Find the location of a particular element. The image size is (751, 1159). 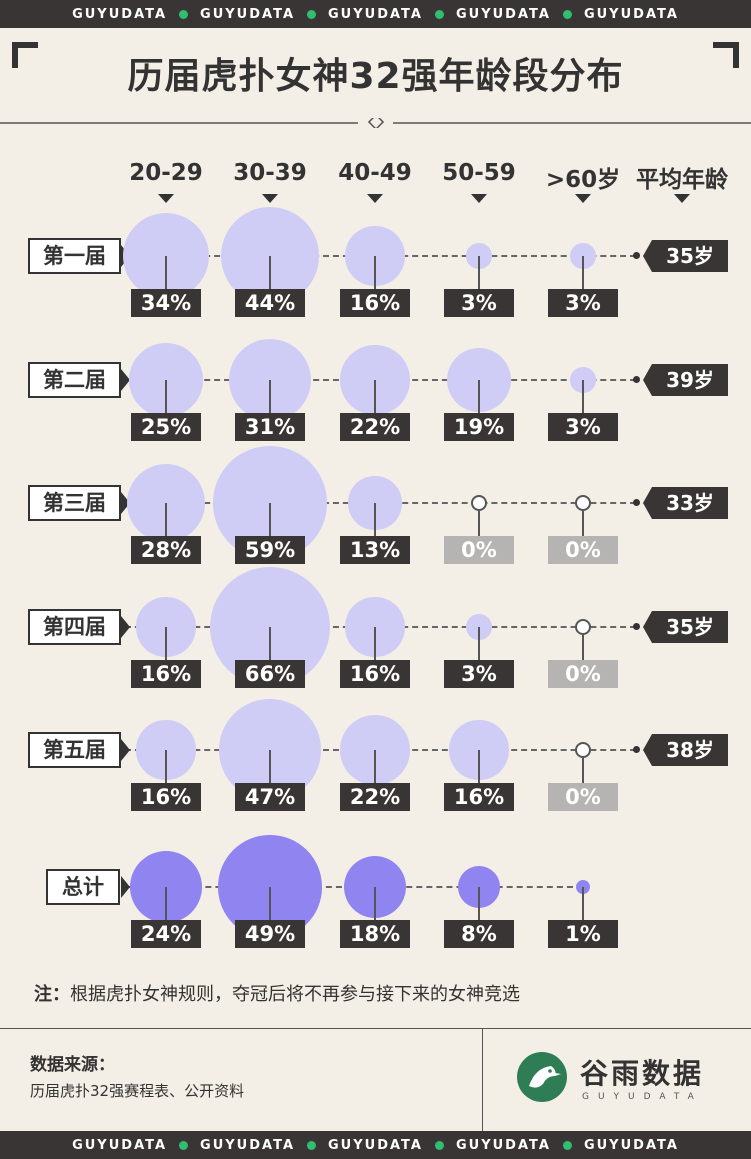

percent-label: 31% is located at coordinates (270, 427).